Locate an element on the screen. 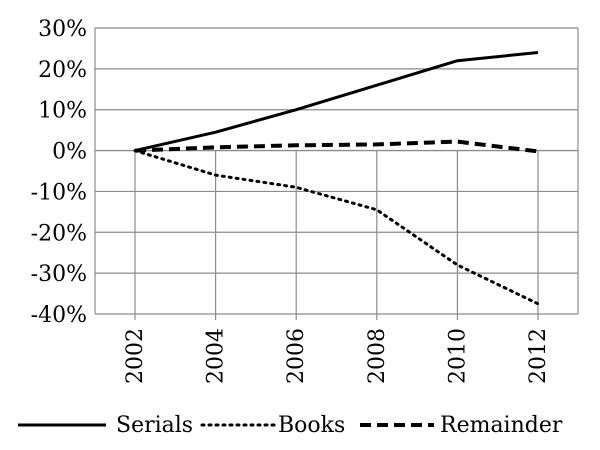 Image resolution: width=600 pixels, height=450 pixels. x-tick-label: 2004 is located at coordinates (216, 356).